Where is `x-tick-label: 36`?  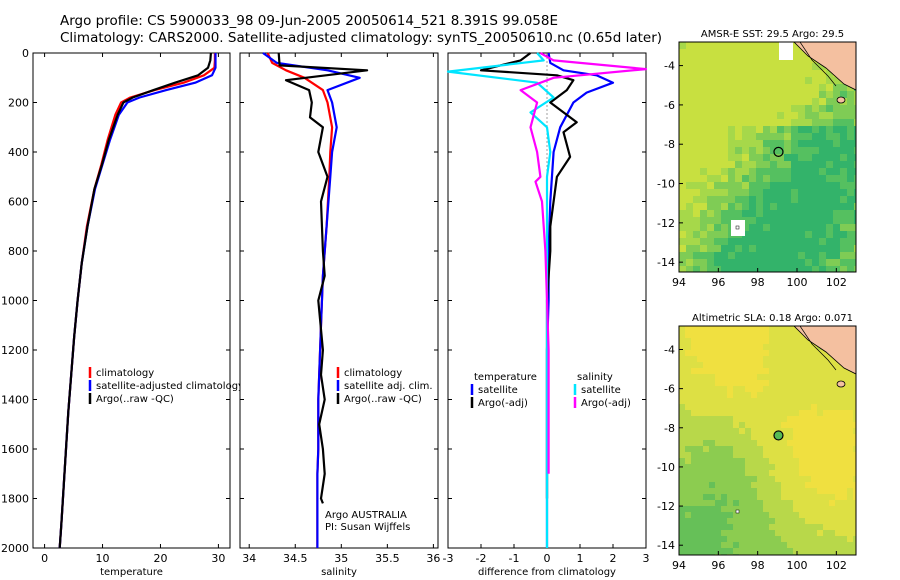
x-tick-label: 36 is located at coordinates (433, 558).